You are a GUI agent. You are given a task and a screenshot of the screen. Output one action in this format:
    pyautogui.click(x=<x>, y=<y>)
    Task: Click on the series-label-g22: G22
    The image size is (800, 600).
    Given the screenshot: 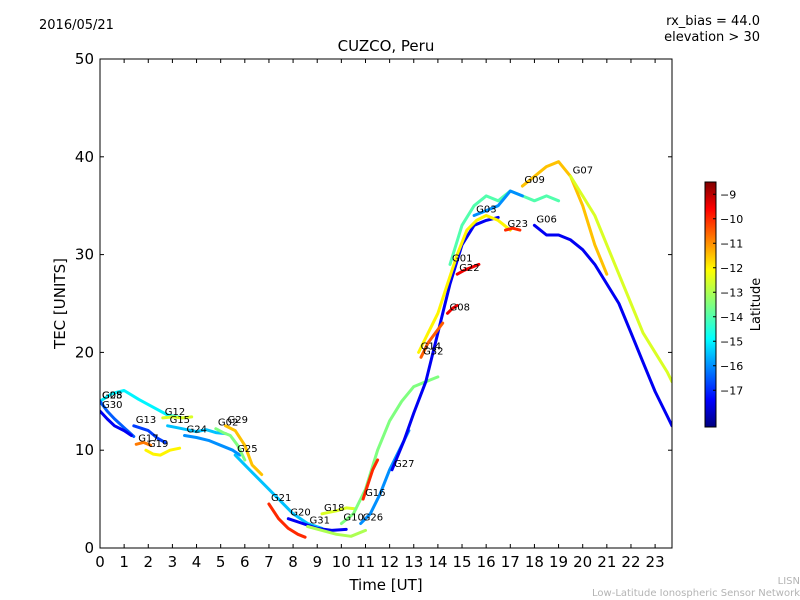 What is the action you would take?
    pyautogui.click(x=469, y=268)
    